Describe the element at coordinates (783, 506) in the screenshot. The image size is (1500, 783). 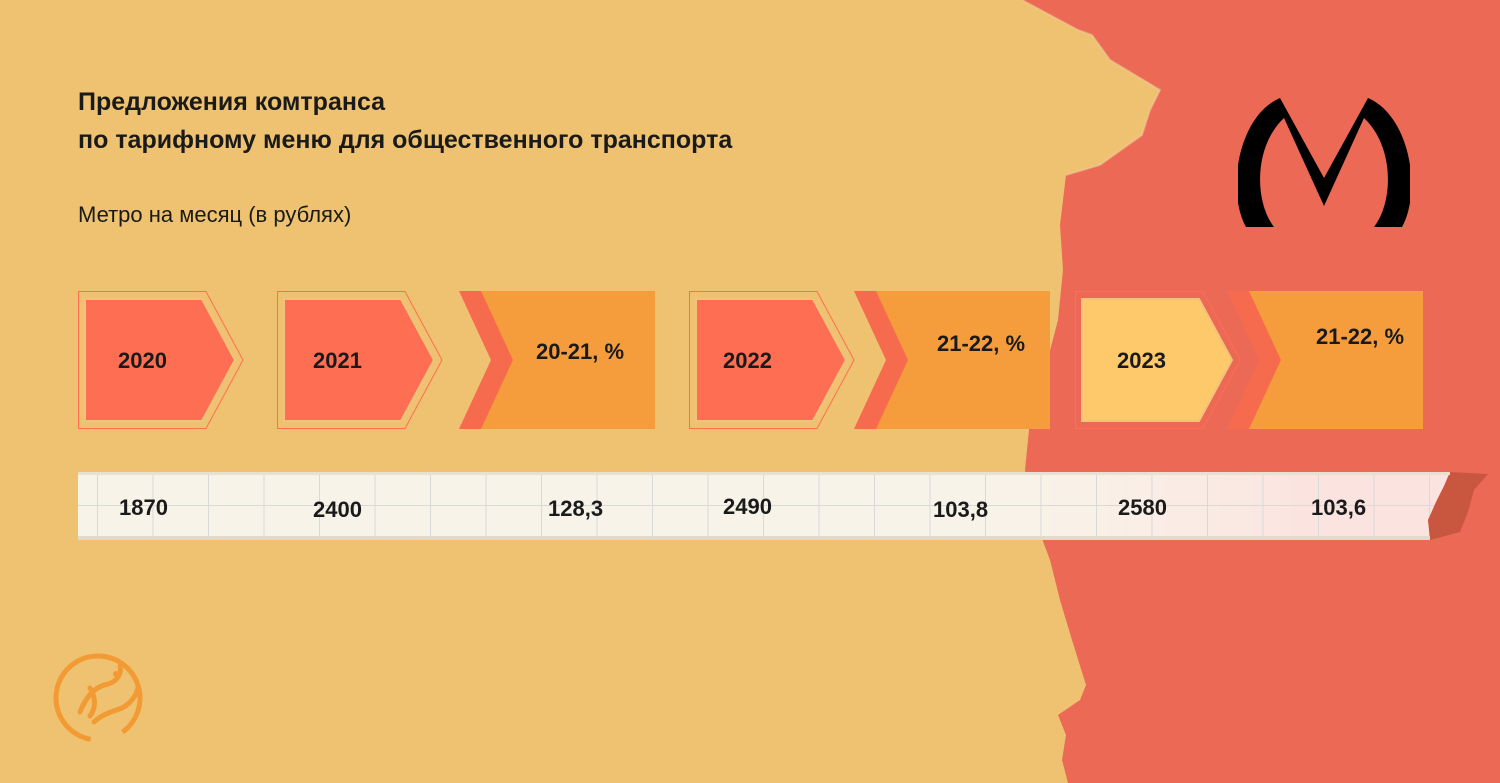
I see `values-strip` at that location.